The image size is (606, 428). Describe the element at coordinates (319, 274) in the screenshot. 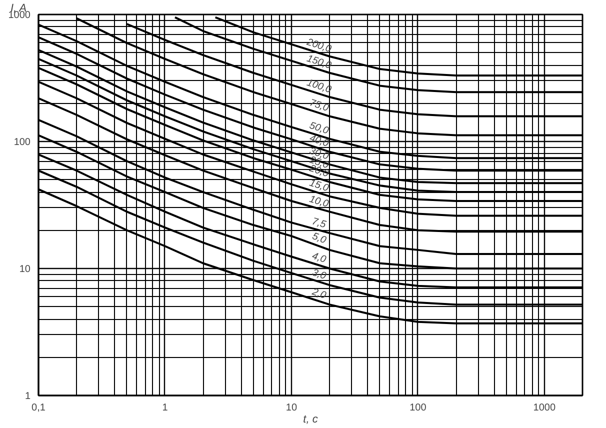

I see `text: 3,0` at that location.